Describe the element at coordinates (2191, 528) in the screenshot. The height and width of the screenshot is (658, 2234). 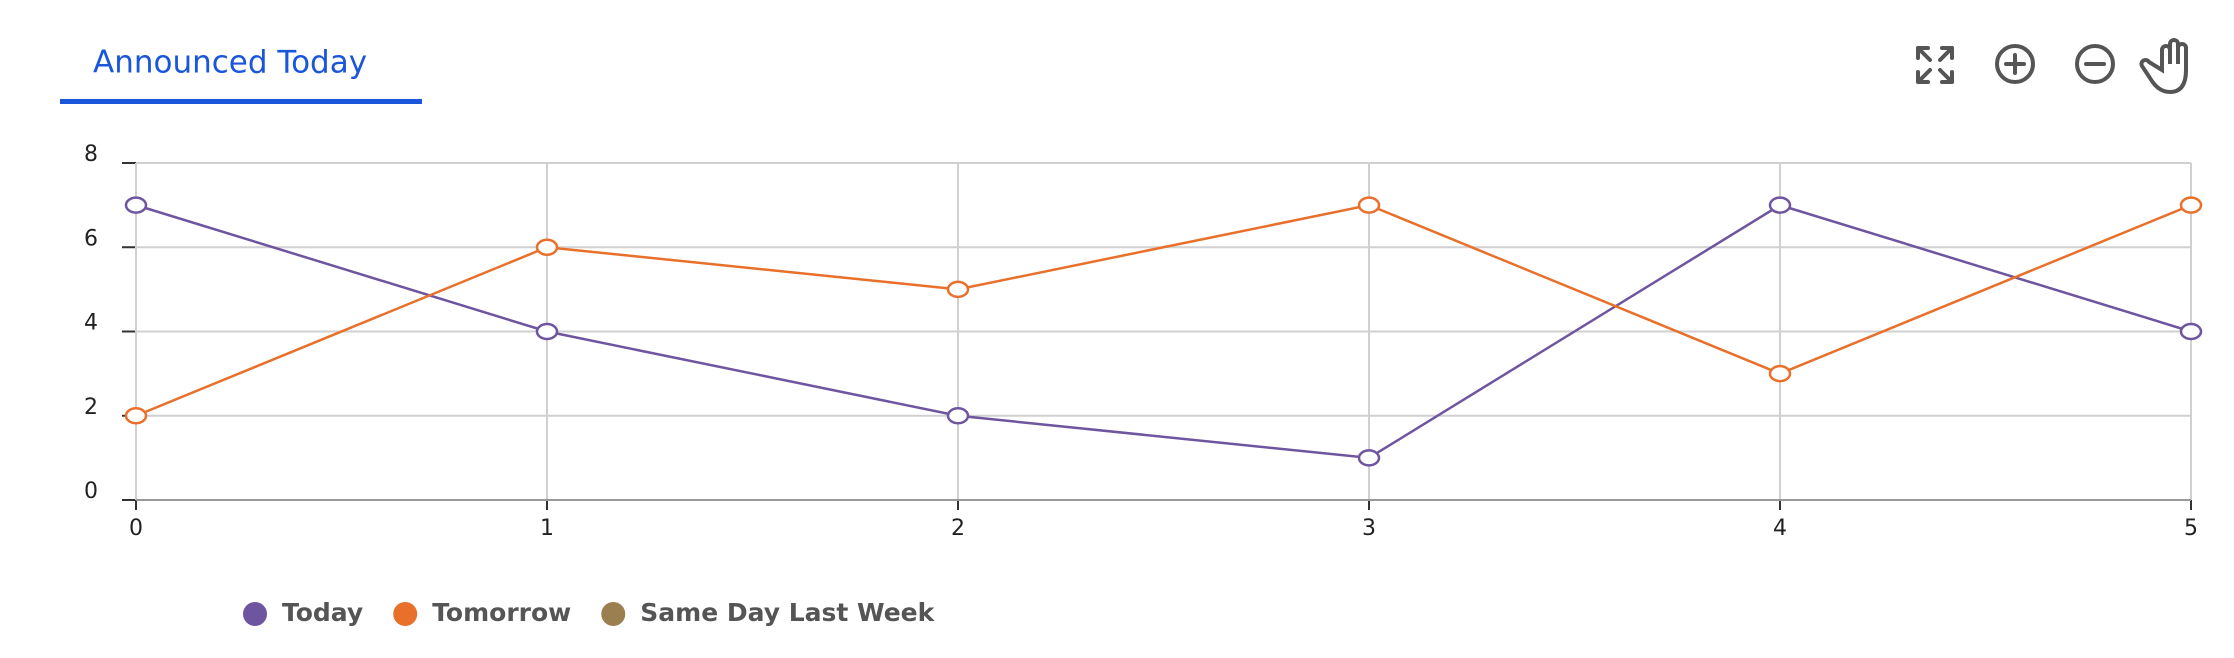
I see `x-tick-label: 5` at that location.